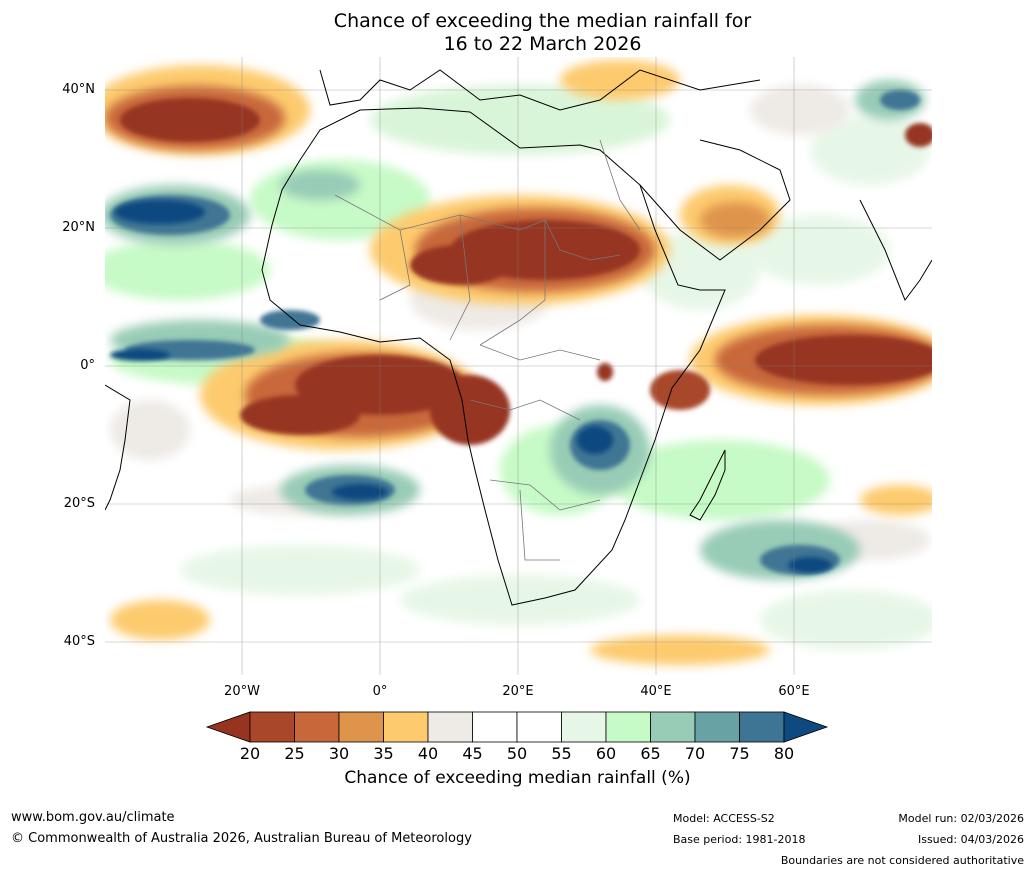 This screenshot has width=1035, height=873. What do you see at coordinates (228, 727) in the screenshot?
I see `colorbar-left-arrow` at bounding box center [228, 727].